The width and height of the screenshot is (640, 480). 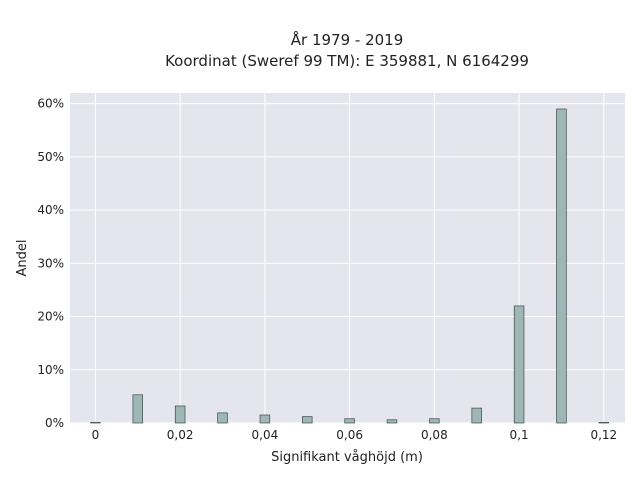 What do you see at coordinates (50, 317) in the screenshot?
I see `y-tick-label: 20%` at bounding box center [50, 317].